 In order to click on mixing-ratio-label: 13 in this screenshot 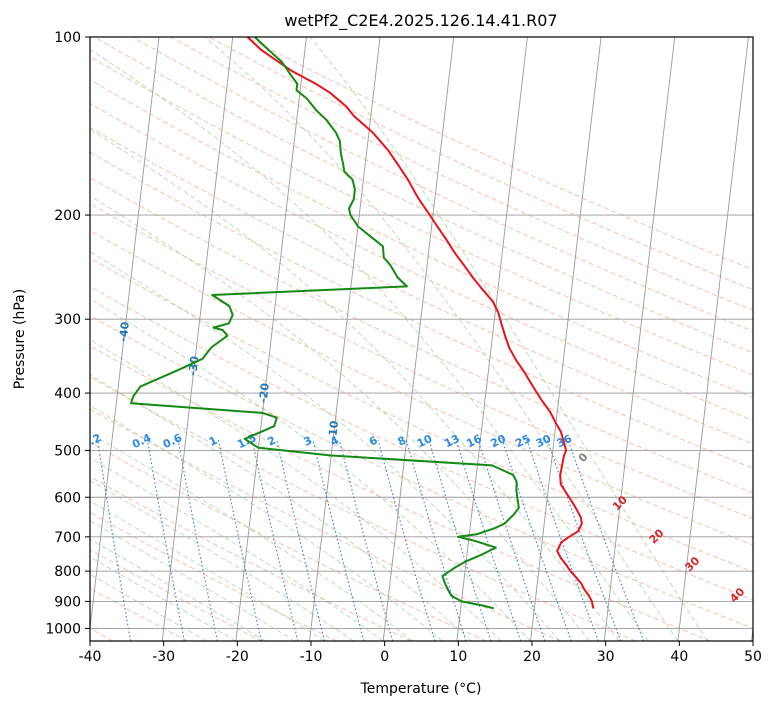, I will do `click(451, 441)`.